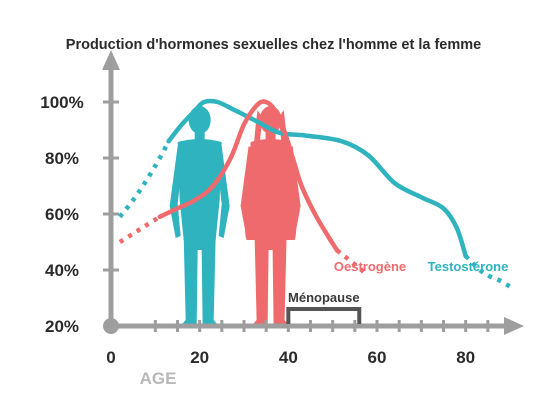  What do you see at coordinates (288, 357) in the screenshot?
I see `x-tick-label: 40` at bounding box center [288, 357].